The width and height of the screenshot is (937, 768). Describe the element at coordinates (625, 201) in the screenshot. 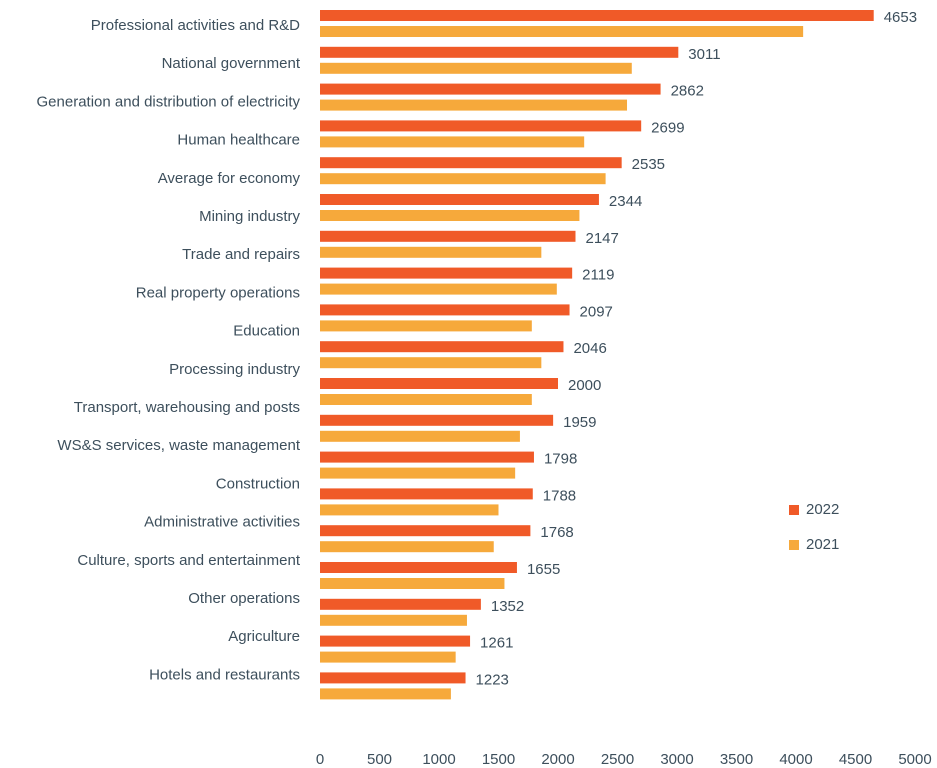

I see `value-label: 2344` at that location.